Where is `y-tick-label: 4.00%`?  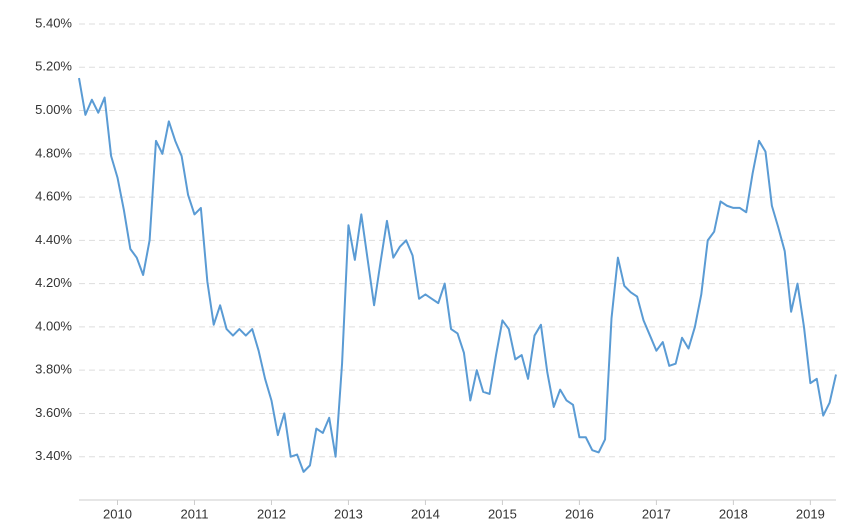 y-tick-label: 4.00% is located at coordinates (53, 325).